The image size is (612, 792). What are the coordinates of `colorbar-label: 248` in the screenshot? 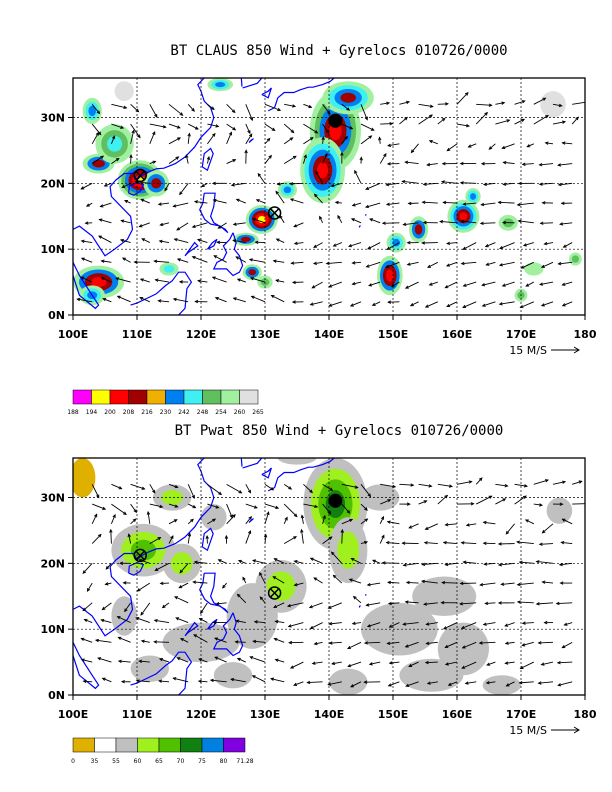 It's located at (203, 412).